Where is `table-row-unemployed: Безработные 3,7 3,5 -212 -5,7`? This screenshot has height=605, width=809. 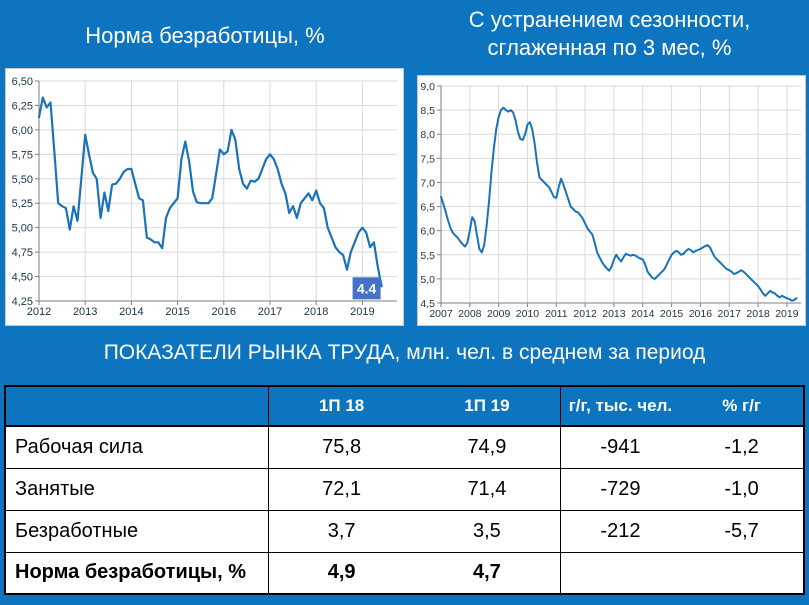 table-row-unemployed: Безработные 3,7 3,5 -212 -5,7 is located at coordinates (404, 530).